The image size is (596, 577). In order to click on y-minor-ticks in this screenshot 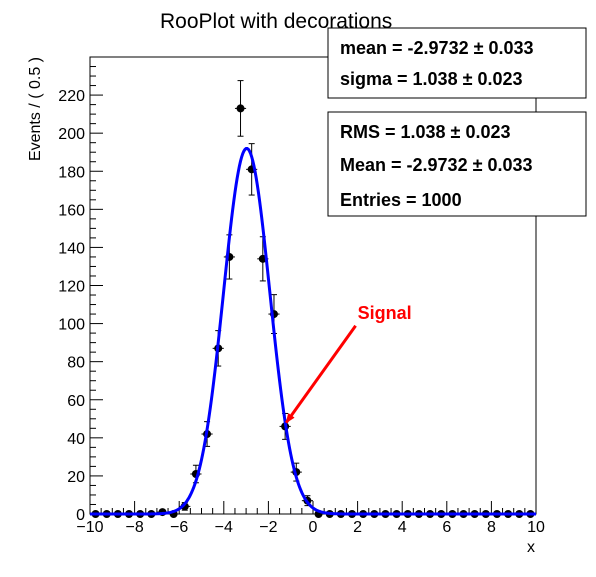, I will do `click(93, 285)`.